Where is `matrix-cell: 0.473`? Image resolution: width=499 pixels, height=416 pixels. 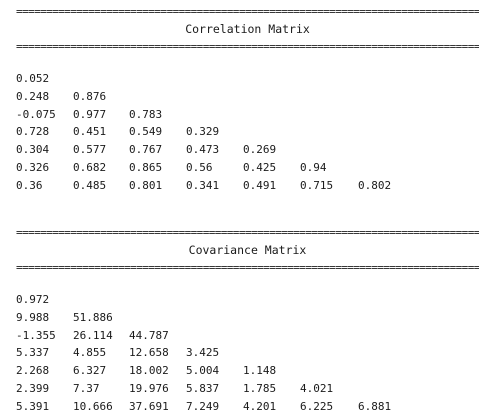
matrix-cell: 0.473 is located at coordinates (203, 150).